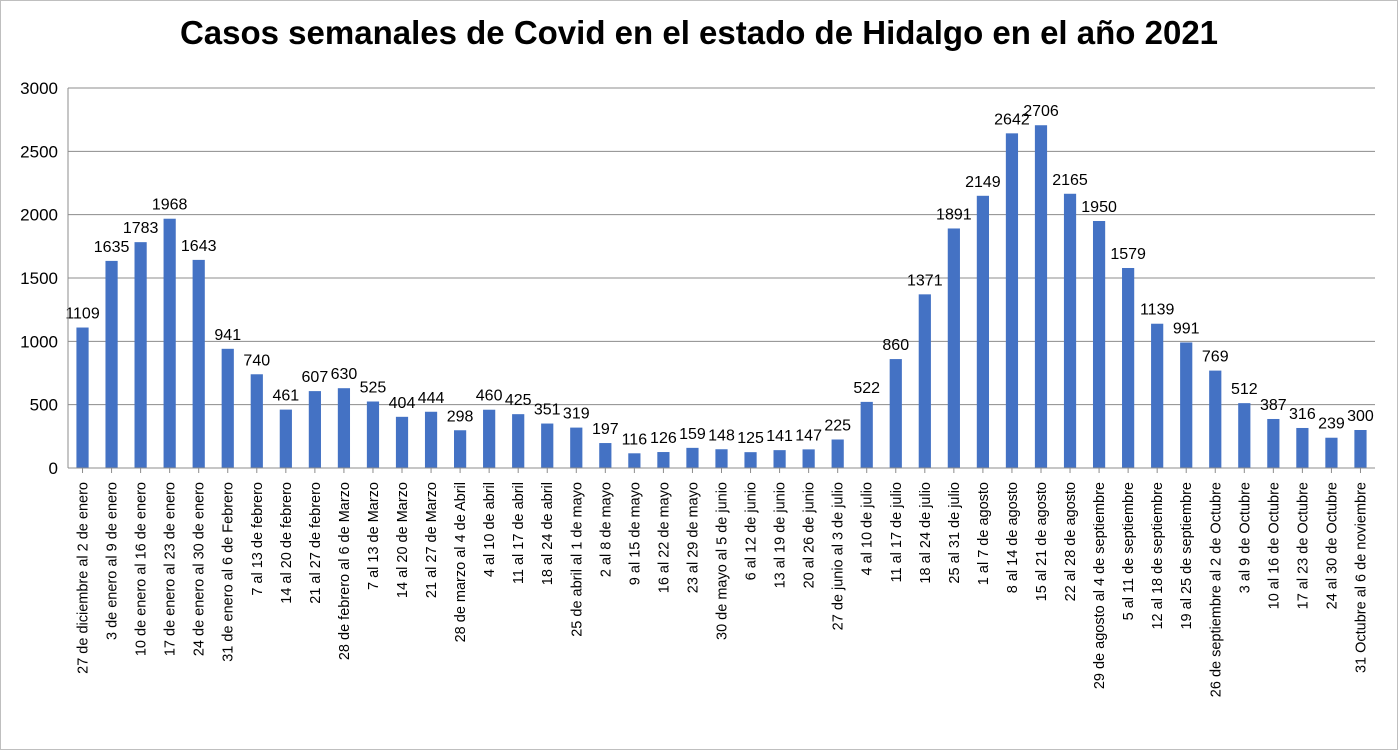 The height and width of the screenshot is (750, 1398). I want to click on data-label: 941, so click(227, 335).